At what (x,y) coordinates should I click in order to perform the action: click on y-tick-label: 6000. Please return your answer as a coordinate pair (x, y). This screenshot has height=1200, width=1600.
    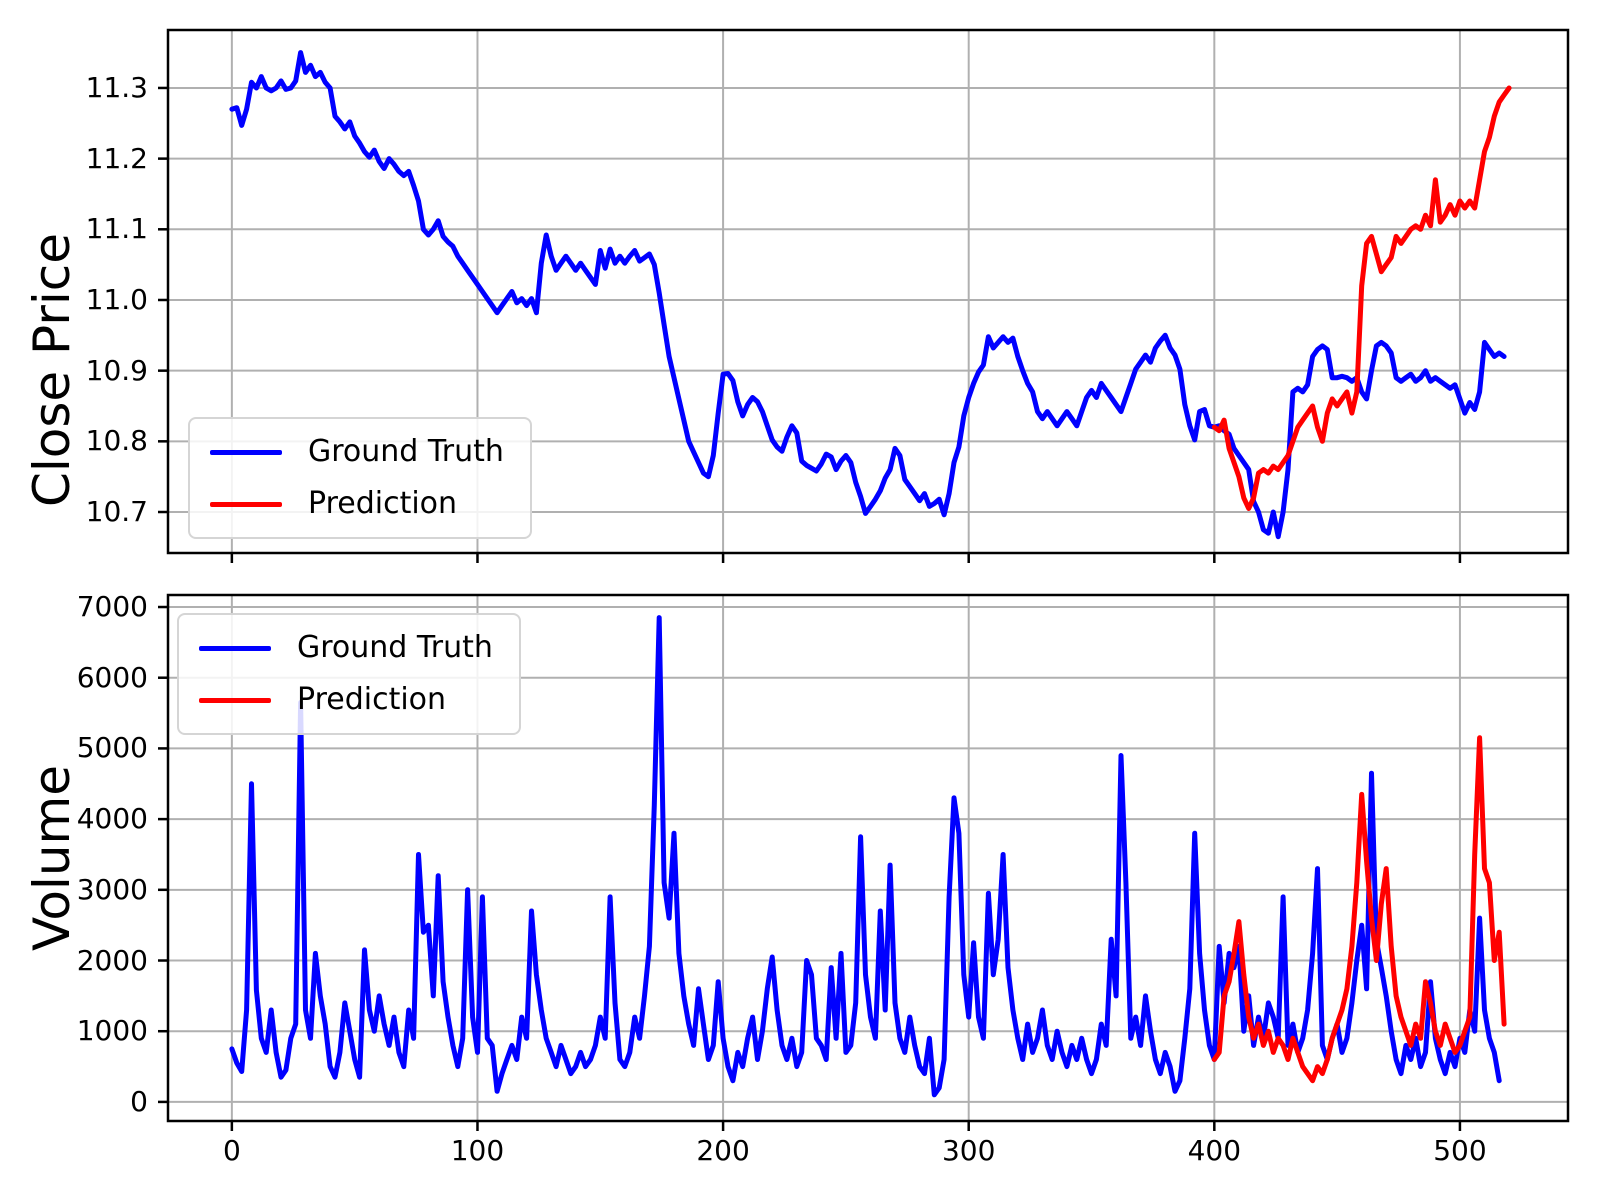
    Looking at the image, I should click on (112, 677).